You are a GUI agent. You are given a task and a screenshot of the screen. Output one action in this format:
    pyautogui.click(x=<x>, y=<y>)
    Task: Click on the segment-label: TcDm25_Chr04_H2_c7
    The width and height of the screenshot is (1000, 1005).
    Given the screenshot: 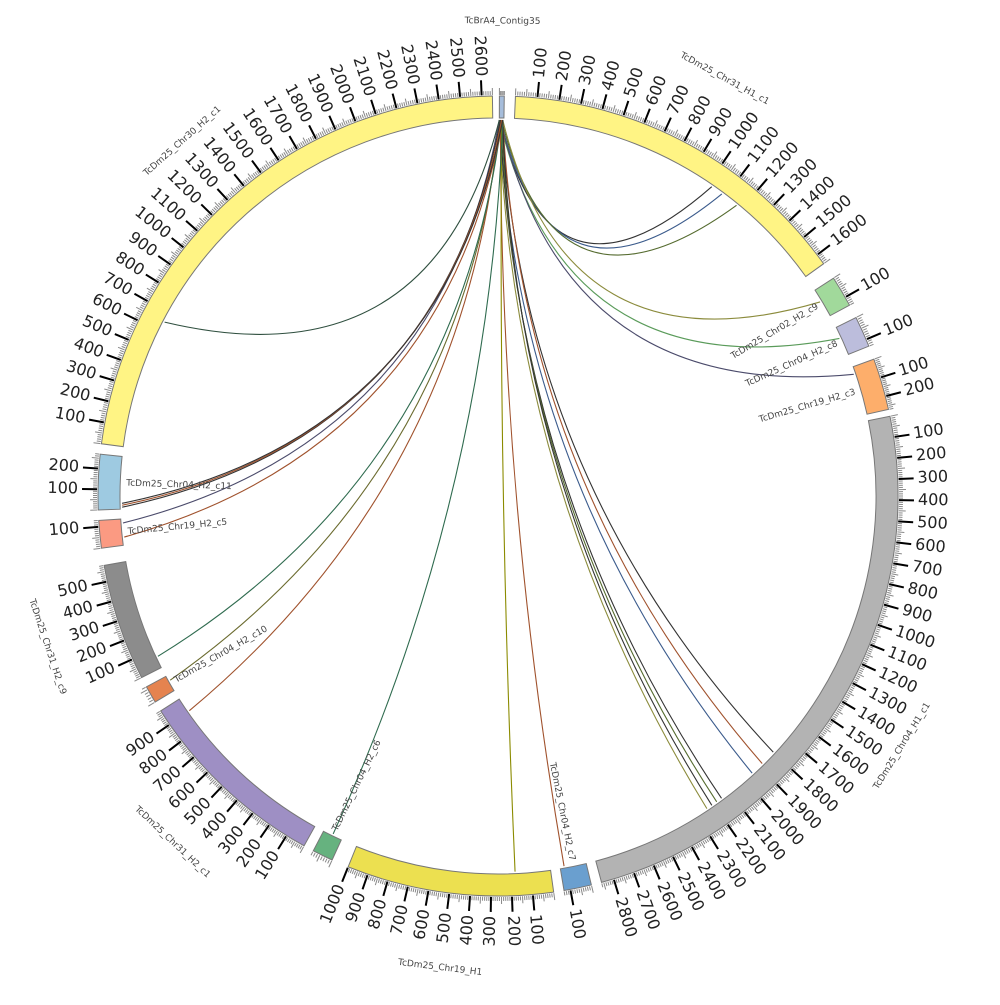 What is the action you would take?
    pyautogui.click(x=562, y=811)
    